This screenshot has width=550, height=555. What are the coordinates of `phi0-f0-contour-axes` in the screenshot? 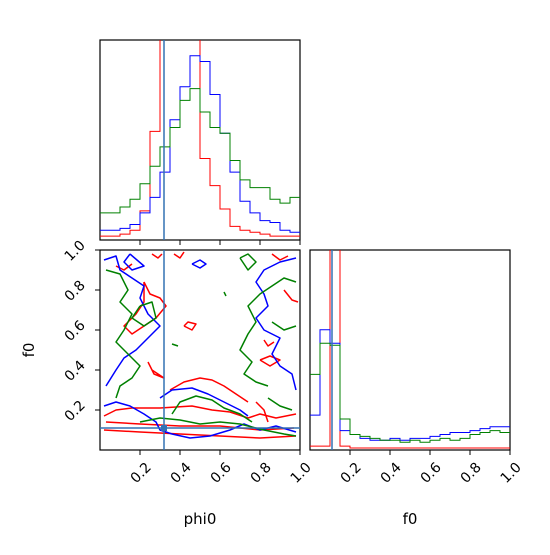 It's located at (200, 350).